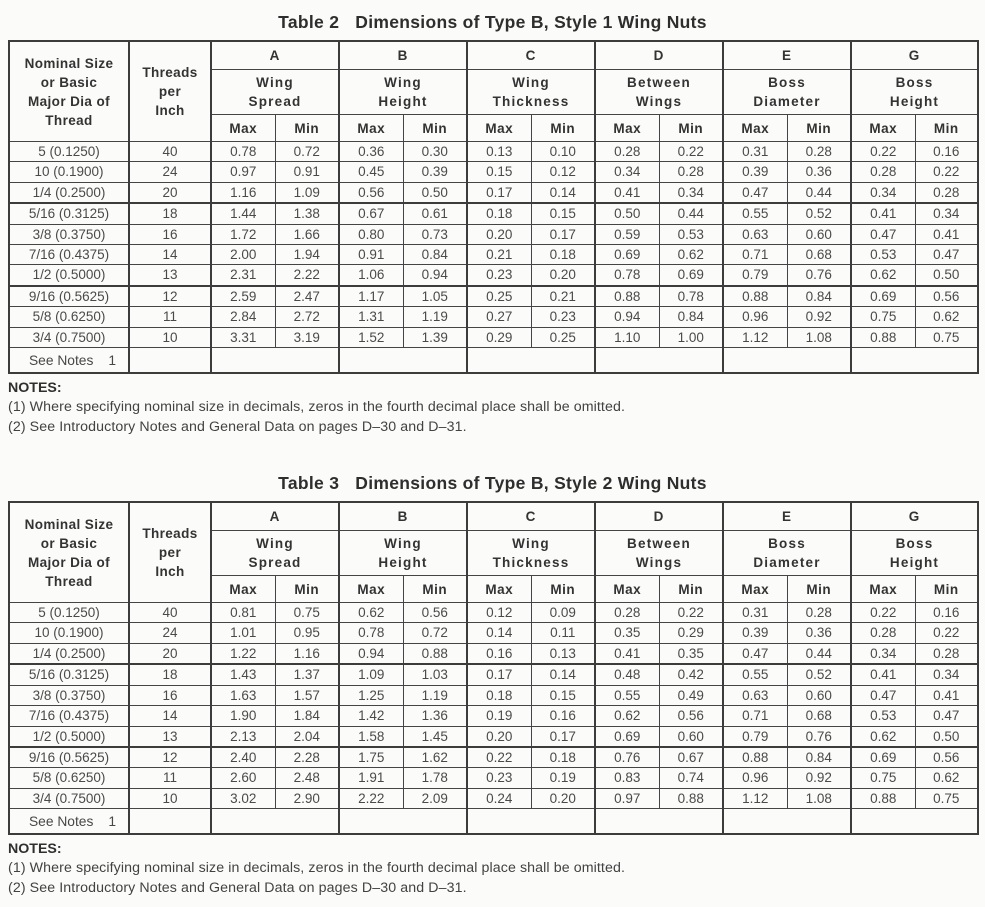  Describe the element at coordinates (819, 716) in the screenshot. I see `value-cell: 0.68` at that location.